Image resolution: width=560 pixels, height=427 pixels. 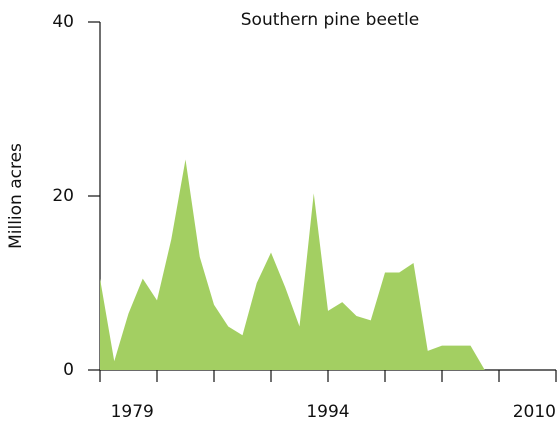 I want to click on y-tick-label: 0, so click(x=68, y=370).